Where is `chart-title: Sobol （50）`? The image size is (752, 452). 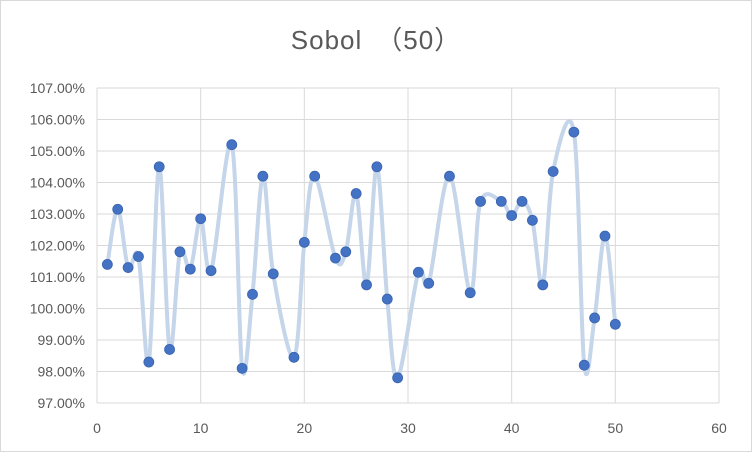 chart-title: Sobol （50） is located at coordinates (376, 40).